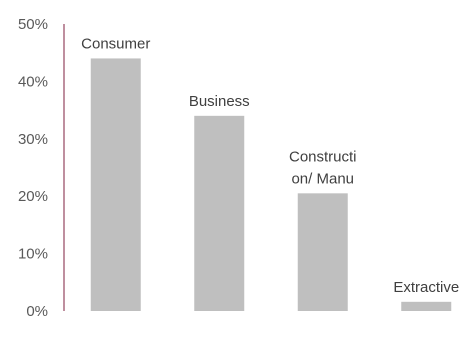 This screenshot has width=469, height=340. I want to click on y-tick-label: 10%, so click(33, 254).